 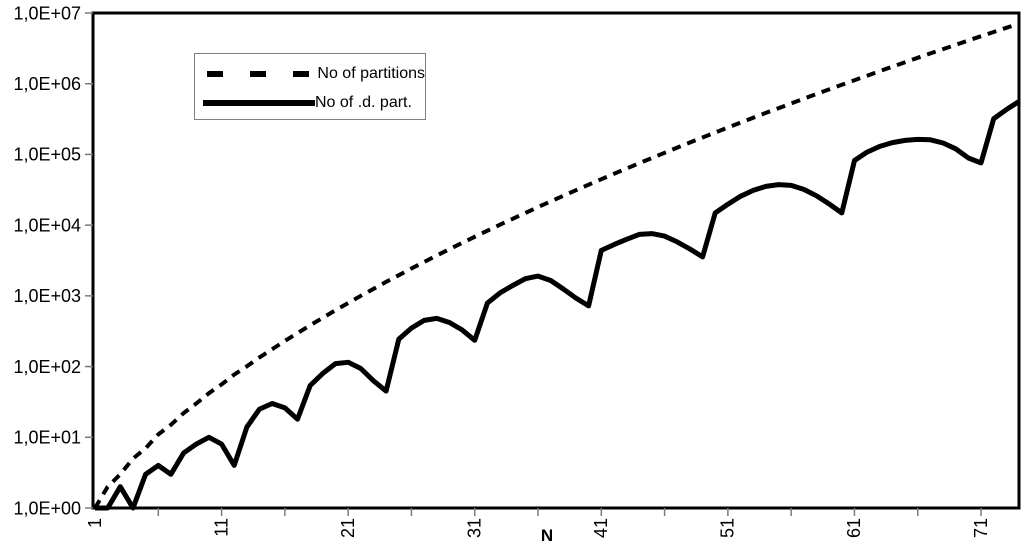 I want to click on legend-item-d-part: No of .d. part., so click(x=310, y=103).